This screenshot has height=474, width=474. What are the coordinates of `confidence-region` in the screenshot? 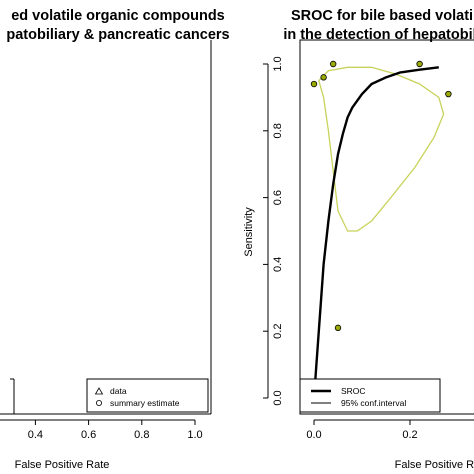 It's located at (381, 149).